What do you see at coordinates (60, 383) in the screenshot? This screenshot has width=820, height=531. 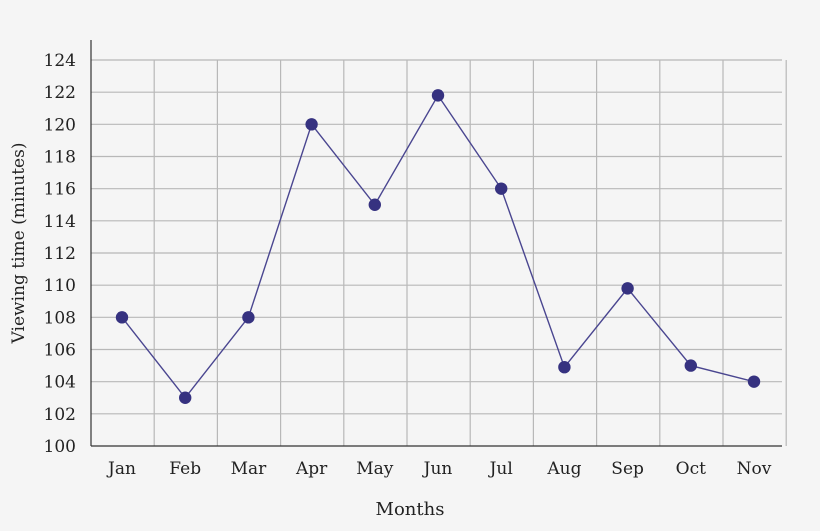 I see `y-tick-label: 104` at bounding box center [60, 383].